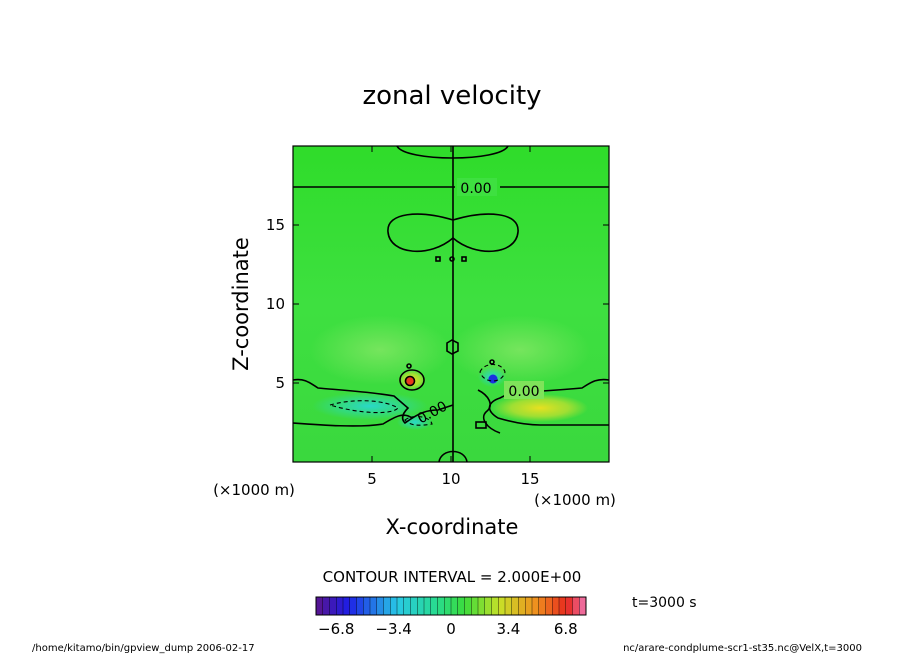 The image size is (904, 654). Describe the element at coordinates (481, 425) in the screenshot. I see `contour-bottom-box` at that location.